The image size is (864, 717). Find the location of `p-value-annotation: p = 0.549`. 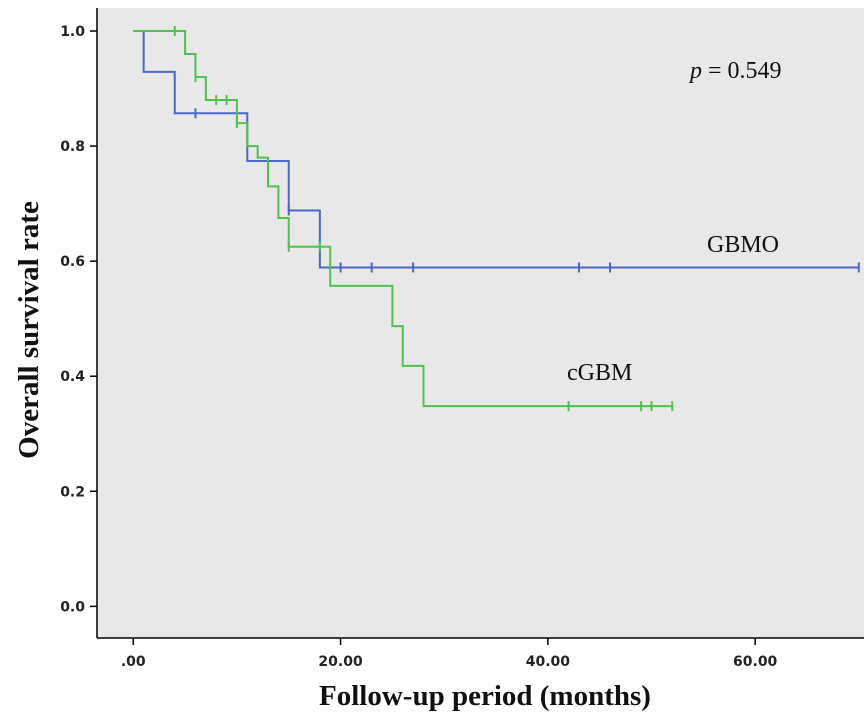

p-value-annotation: p = 0.549 is located at coordinates (735, 71).